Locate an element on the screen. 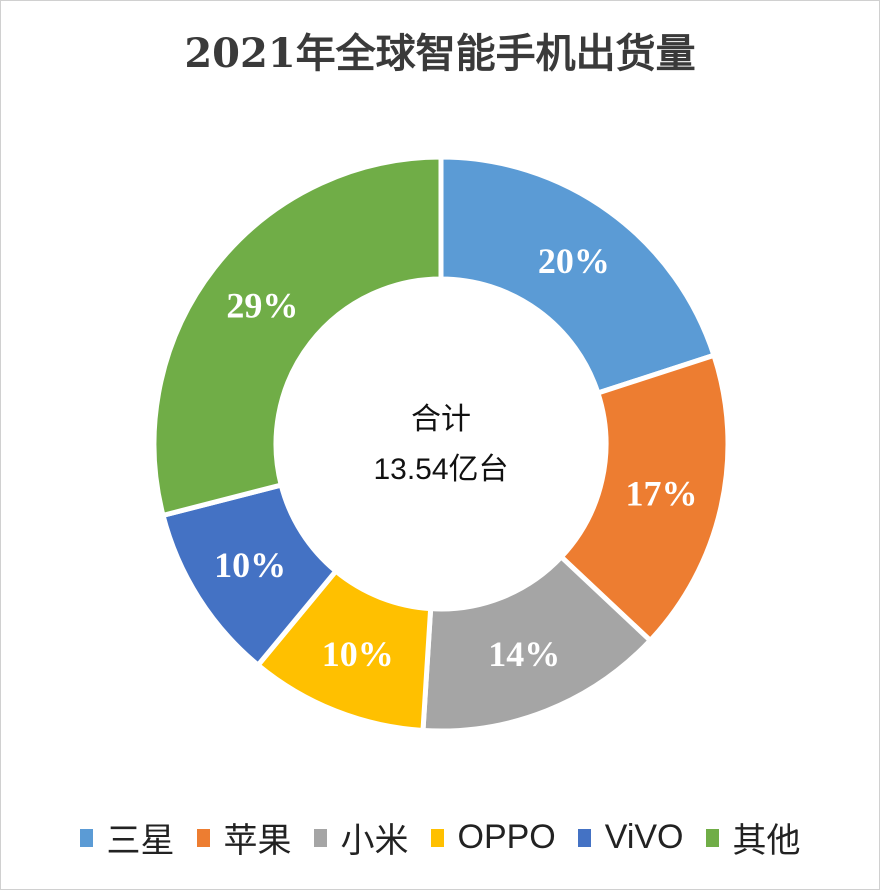 The height and width of the screenshot is (890, 880). chart-title: 2021年全球智能手机出货量 is located at coordinates (440, 53).